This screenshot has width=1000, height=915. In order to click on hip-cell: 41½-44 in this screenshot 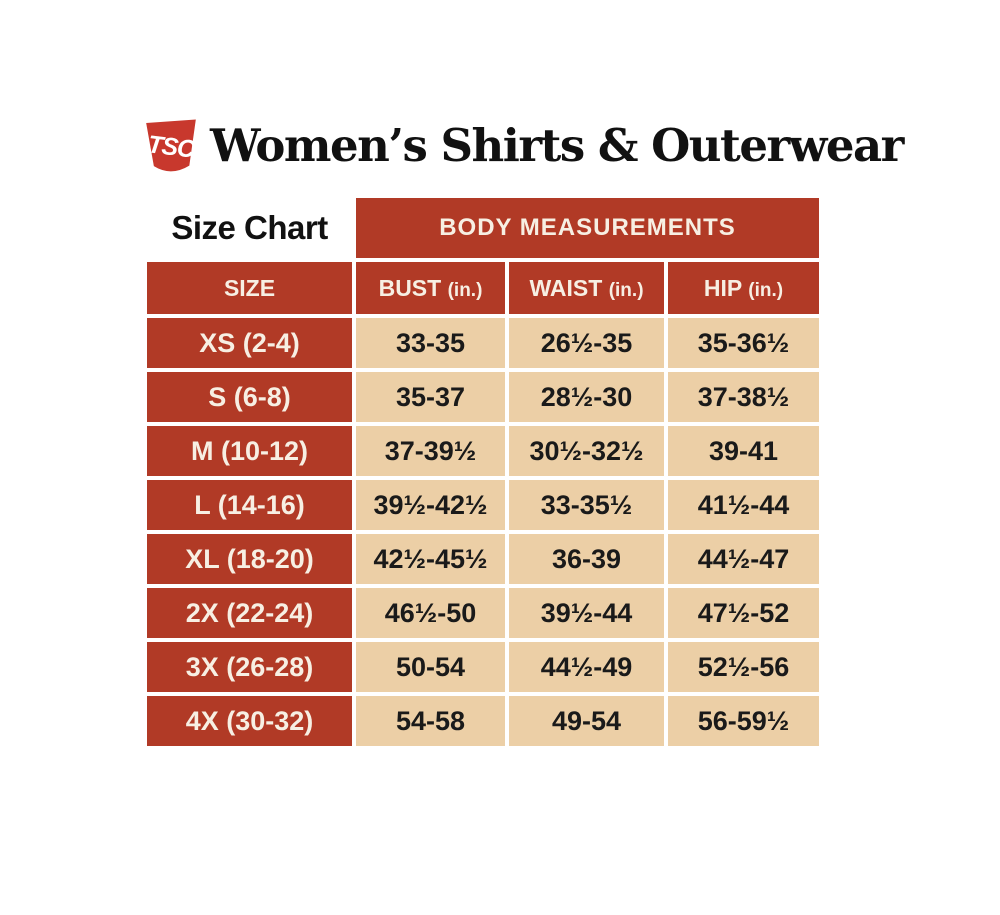, I will do `click(743, 505)`.